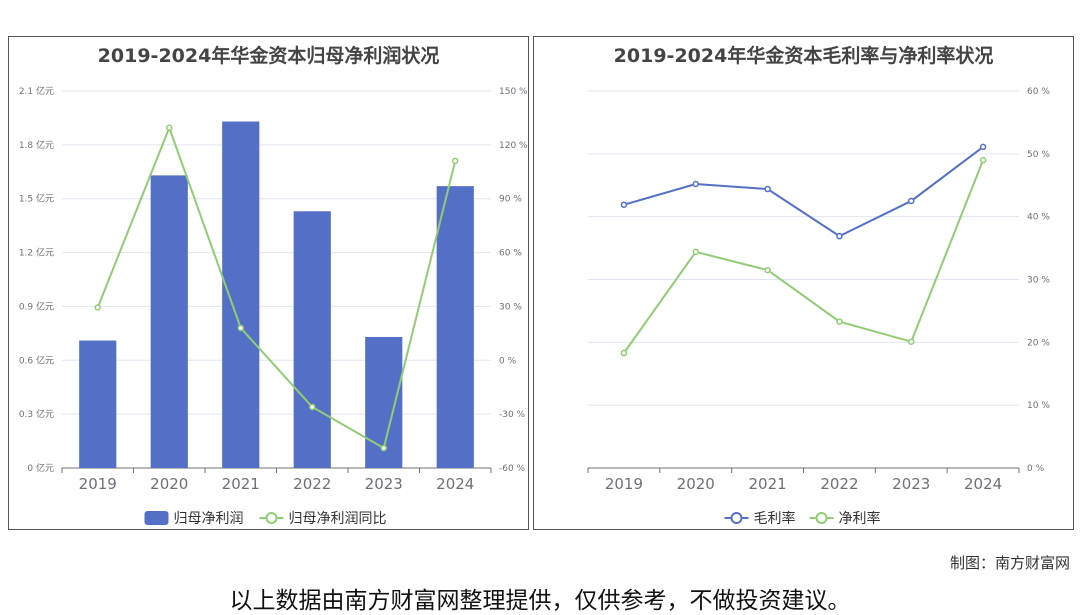 This screenshot has width=1080, height=615. Describe the element at coordinates (860, 518) in the screenshot. I see `legend-label: 净利率` at that location.